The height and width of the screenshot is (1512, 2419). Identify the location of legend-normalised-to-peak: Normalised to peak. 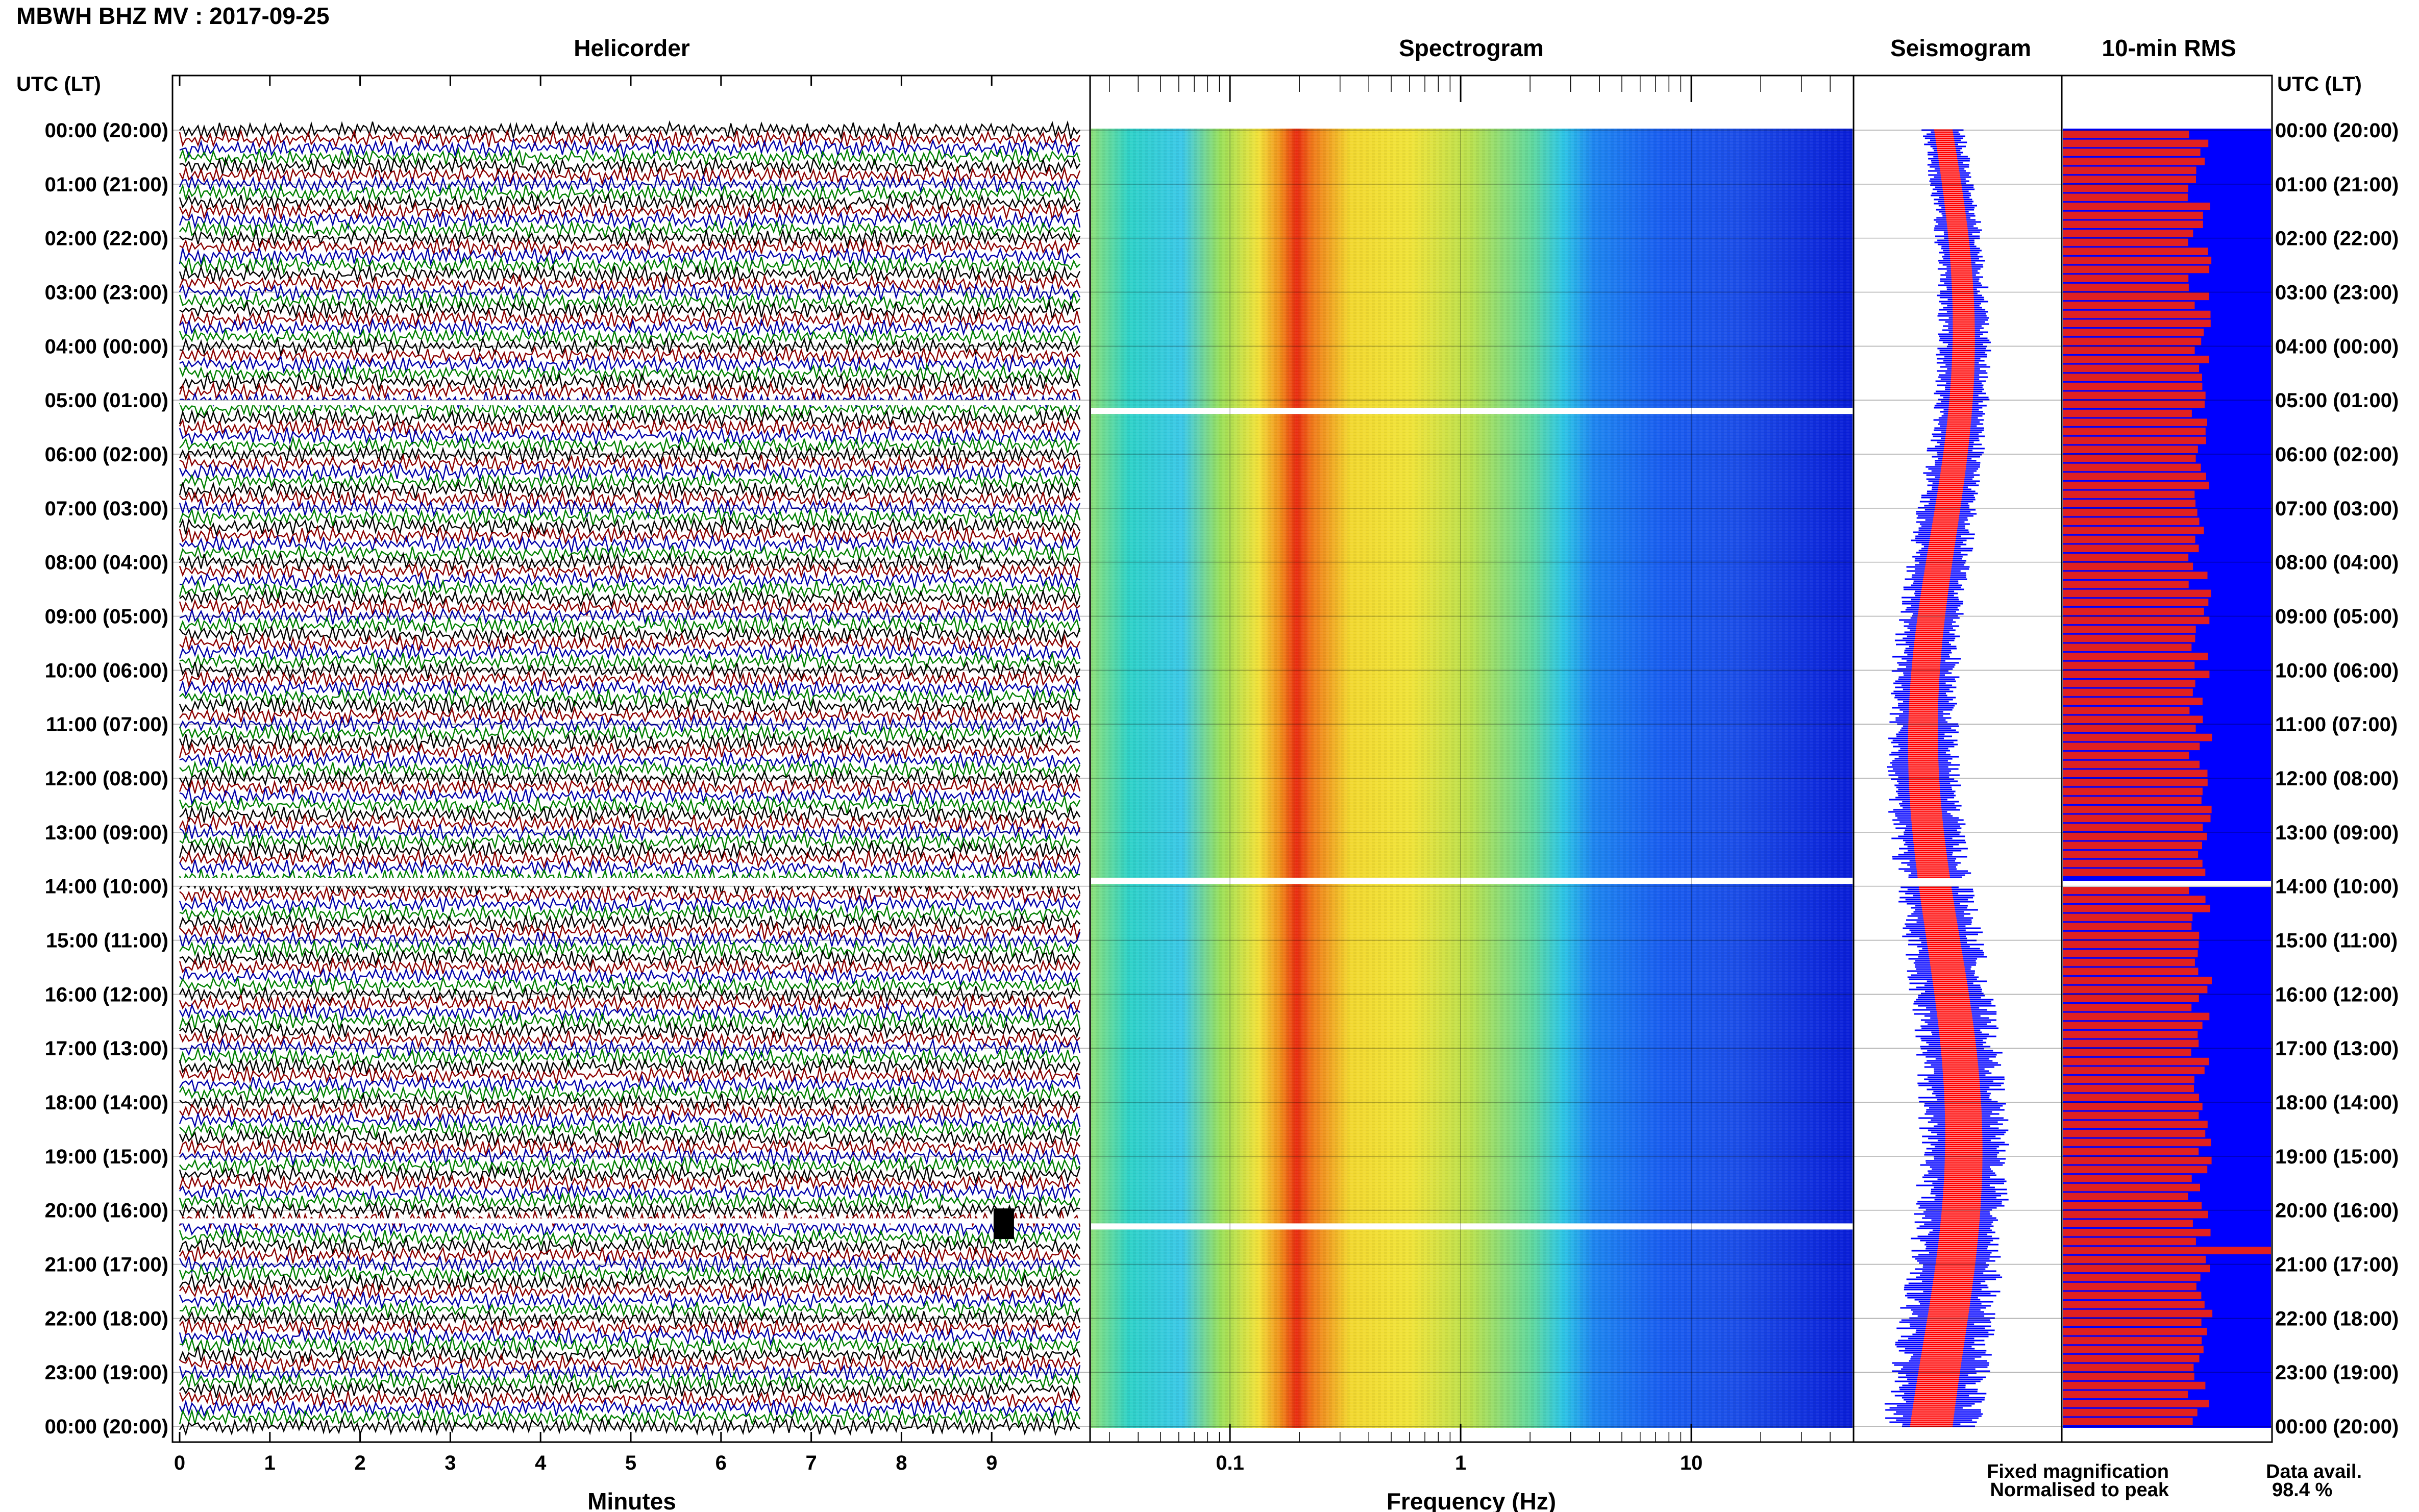
(2079, 1490).